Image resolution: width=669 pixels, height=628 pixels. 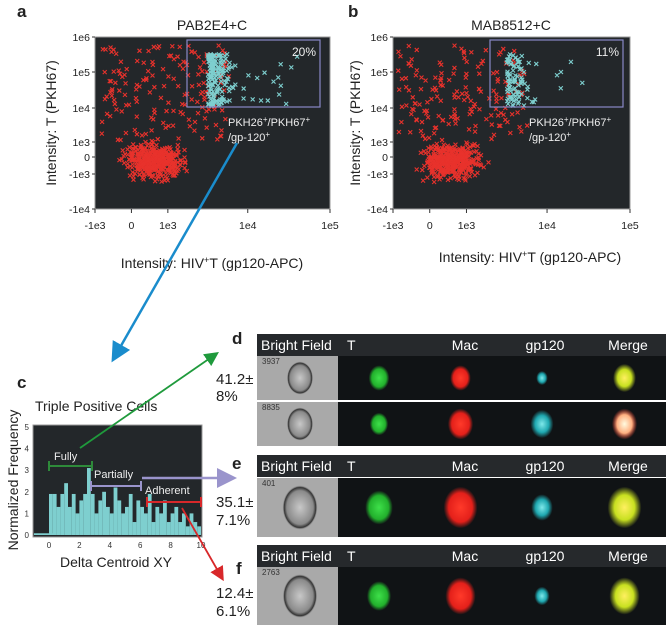 What do you see at coordinates (175, 252) in the screenshot?
I see `arrow-blue` at bounding box center [175, 252].